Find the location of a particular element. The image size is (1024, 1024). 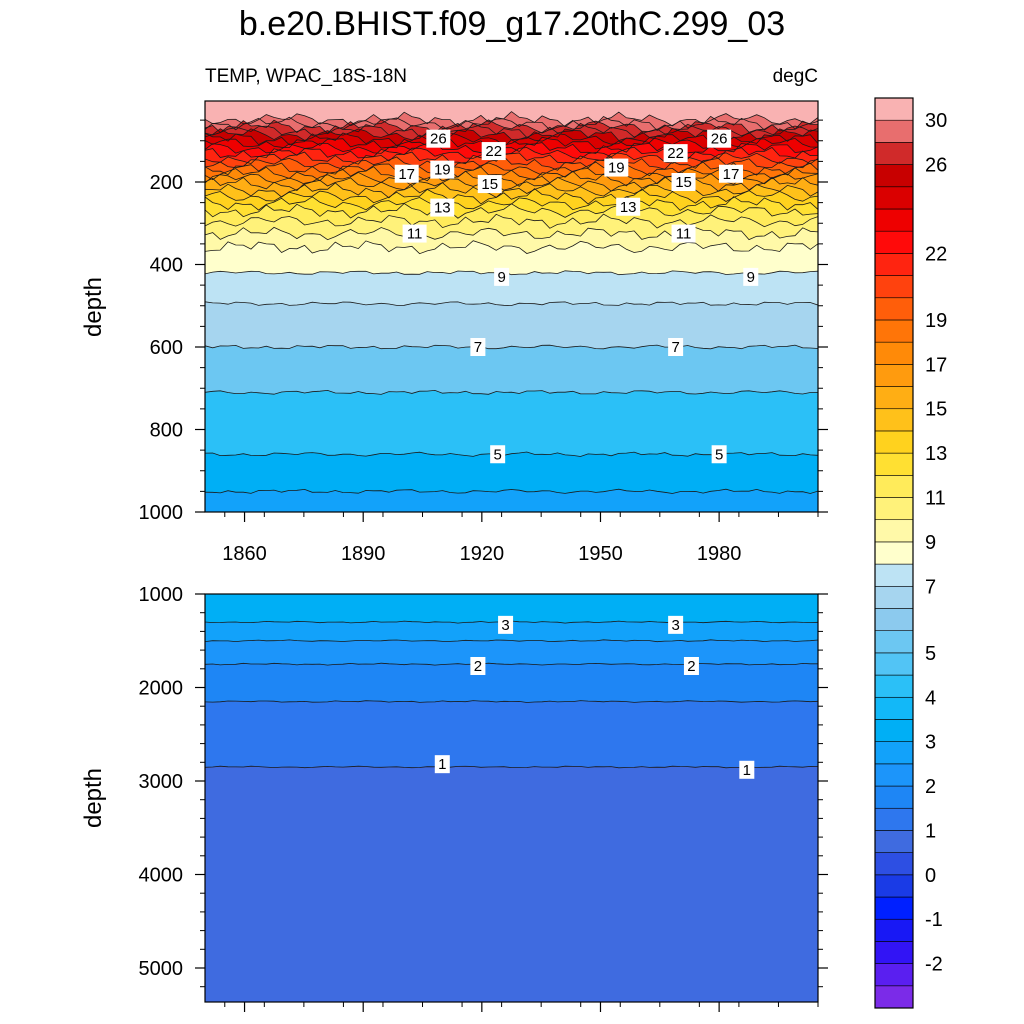

colorbar-tick-label: 11 is located at coordinates (935, 499).